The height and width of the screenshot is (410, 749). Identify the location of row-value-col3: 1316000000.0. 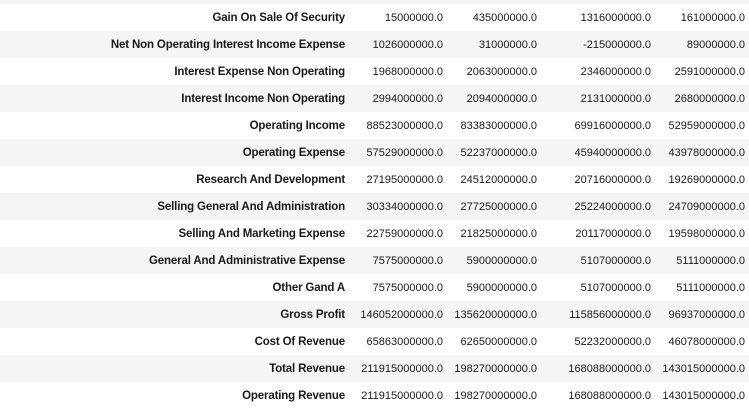
(615, 17).